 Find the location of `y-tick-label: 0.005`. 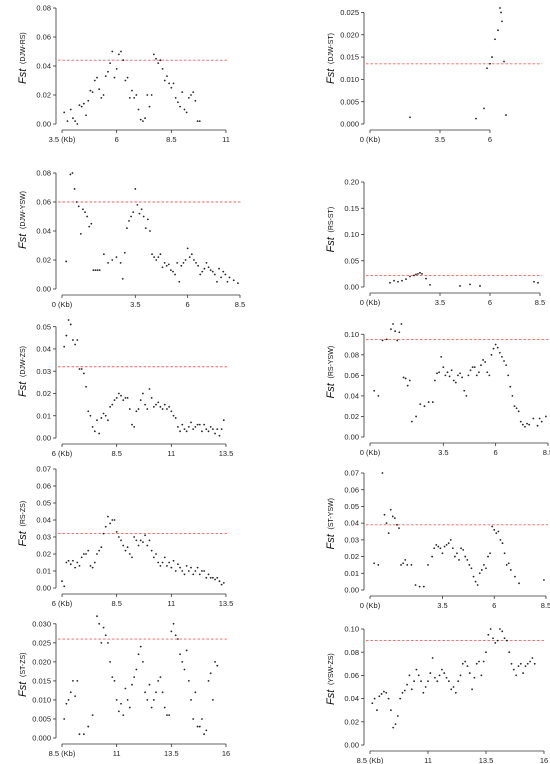

y-tick-label: 0.005 is located at coordinates (41, 719).